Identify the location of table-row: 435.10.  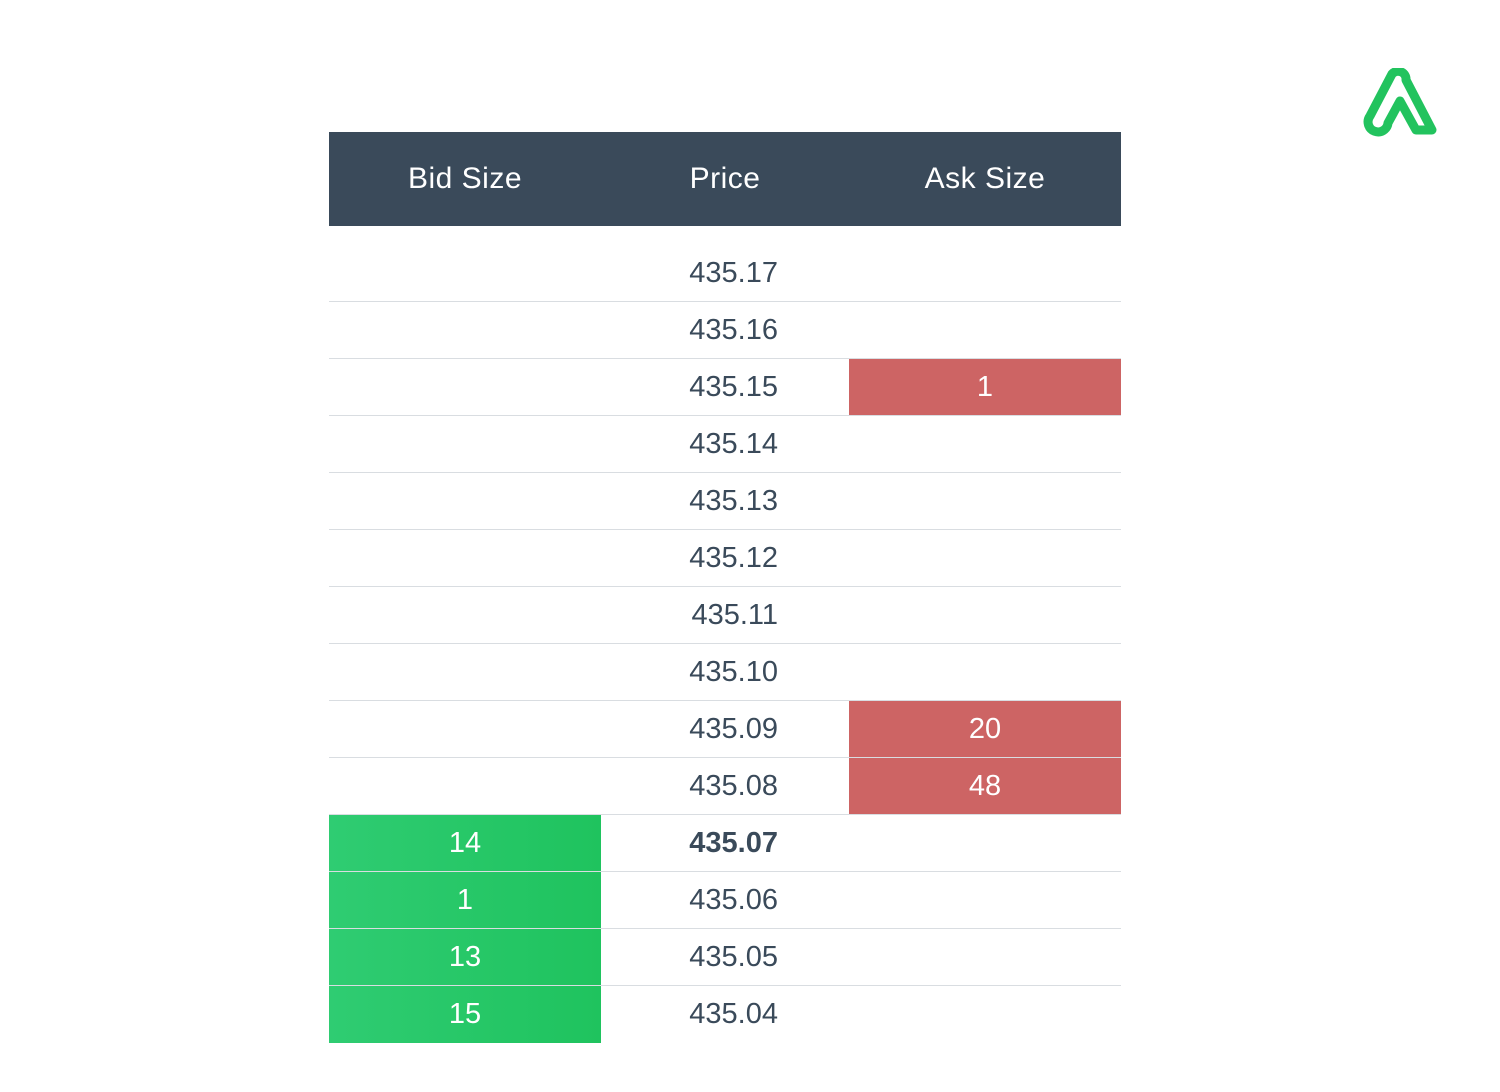
(725, 672).